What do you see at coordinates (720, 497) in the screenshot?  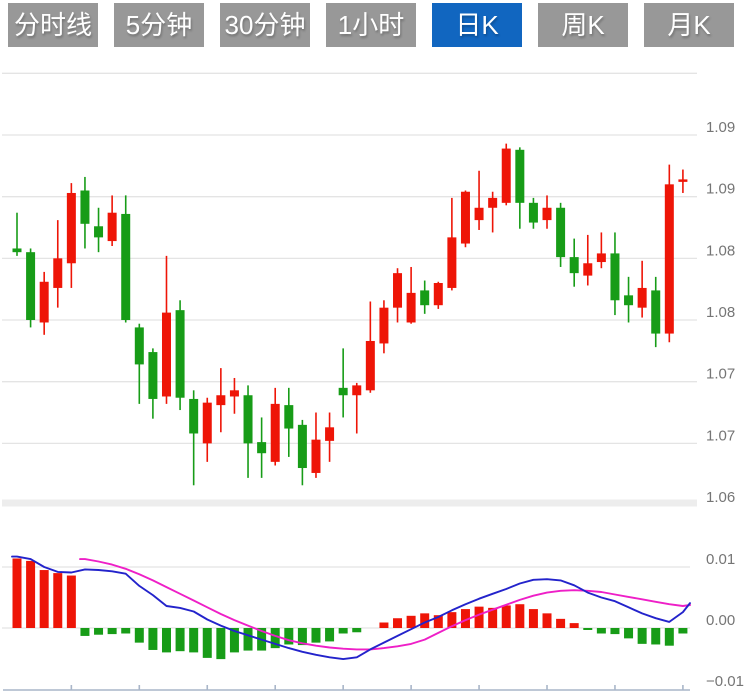 I see `price-axis-label: 1.06` at bounding box center [720, 497].